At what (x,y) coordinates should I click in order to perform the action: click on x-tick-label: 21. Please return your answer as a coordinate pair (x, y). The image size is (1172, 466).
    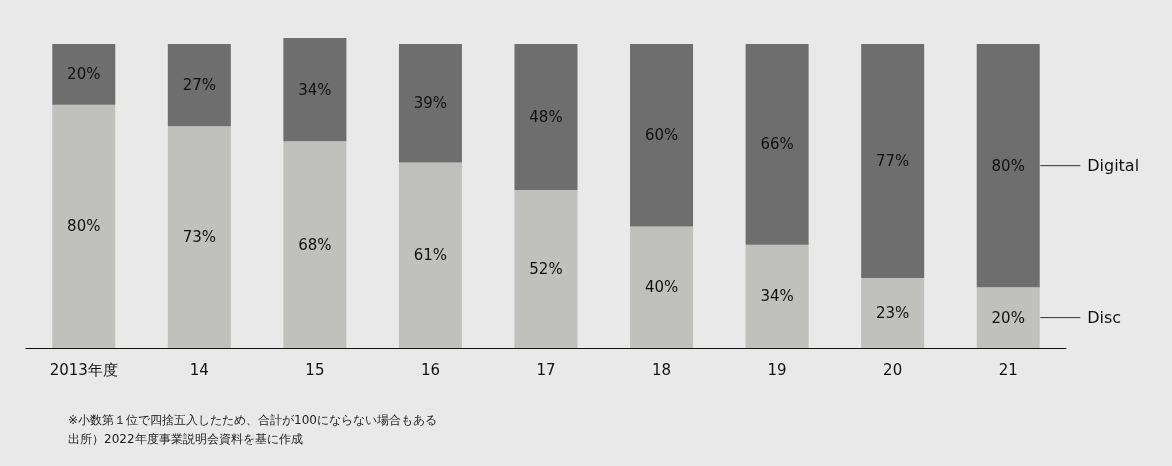
    Looking at the image, I should click on (1008, 369).